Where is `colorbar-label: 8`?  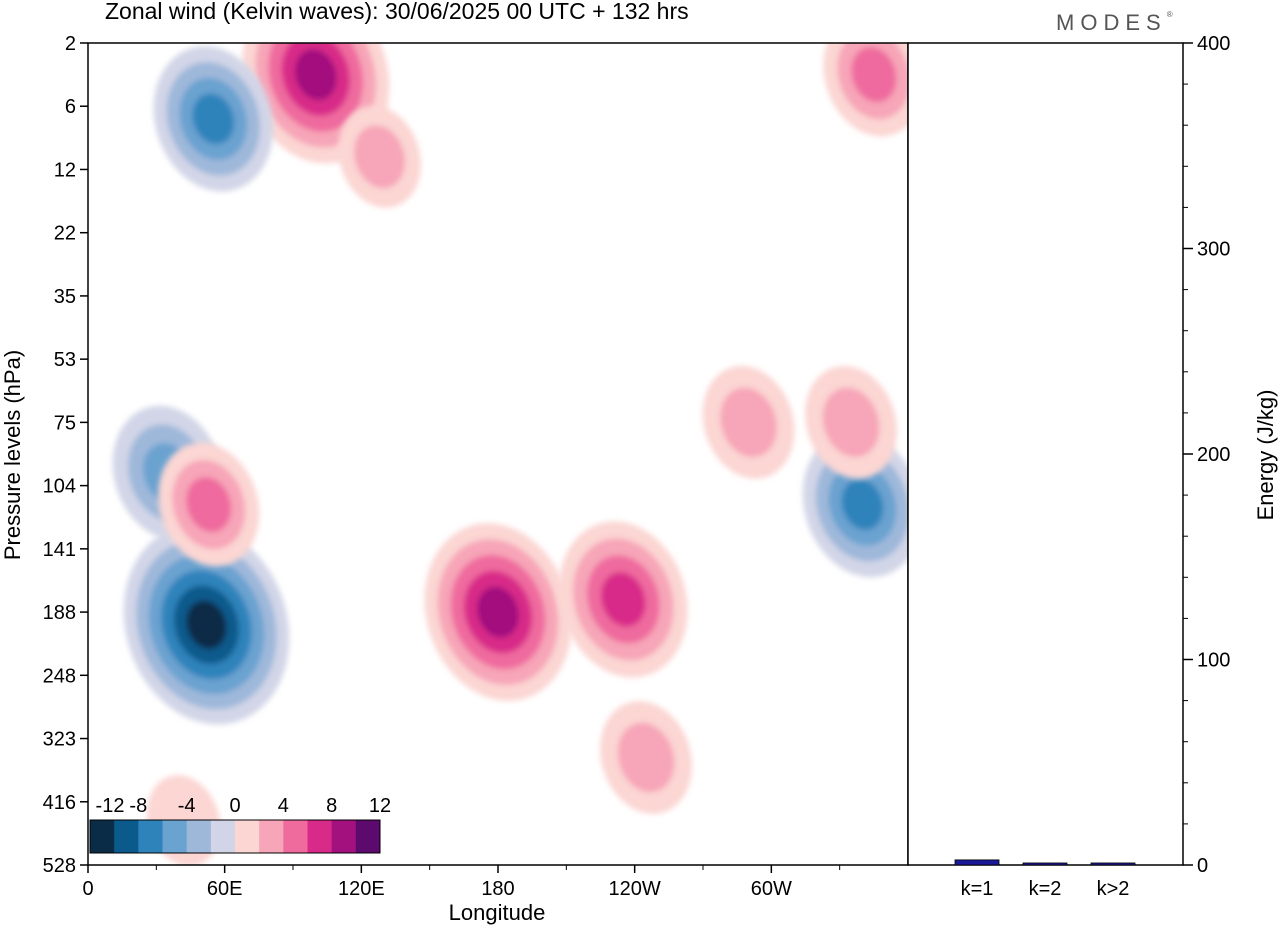 colorbar-label: 8 is located at coordinates (331, 806).